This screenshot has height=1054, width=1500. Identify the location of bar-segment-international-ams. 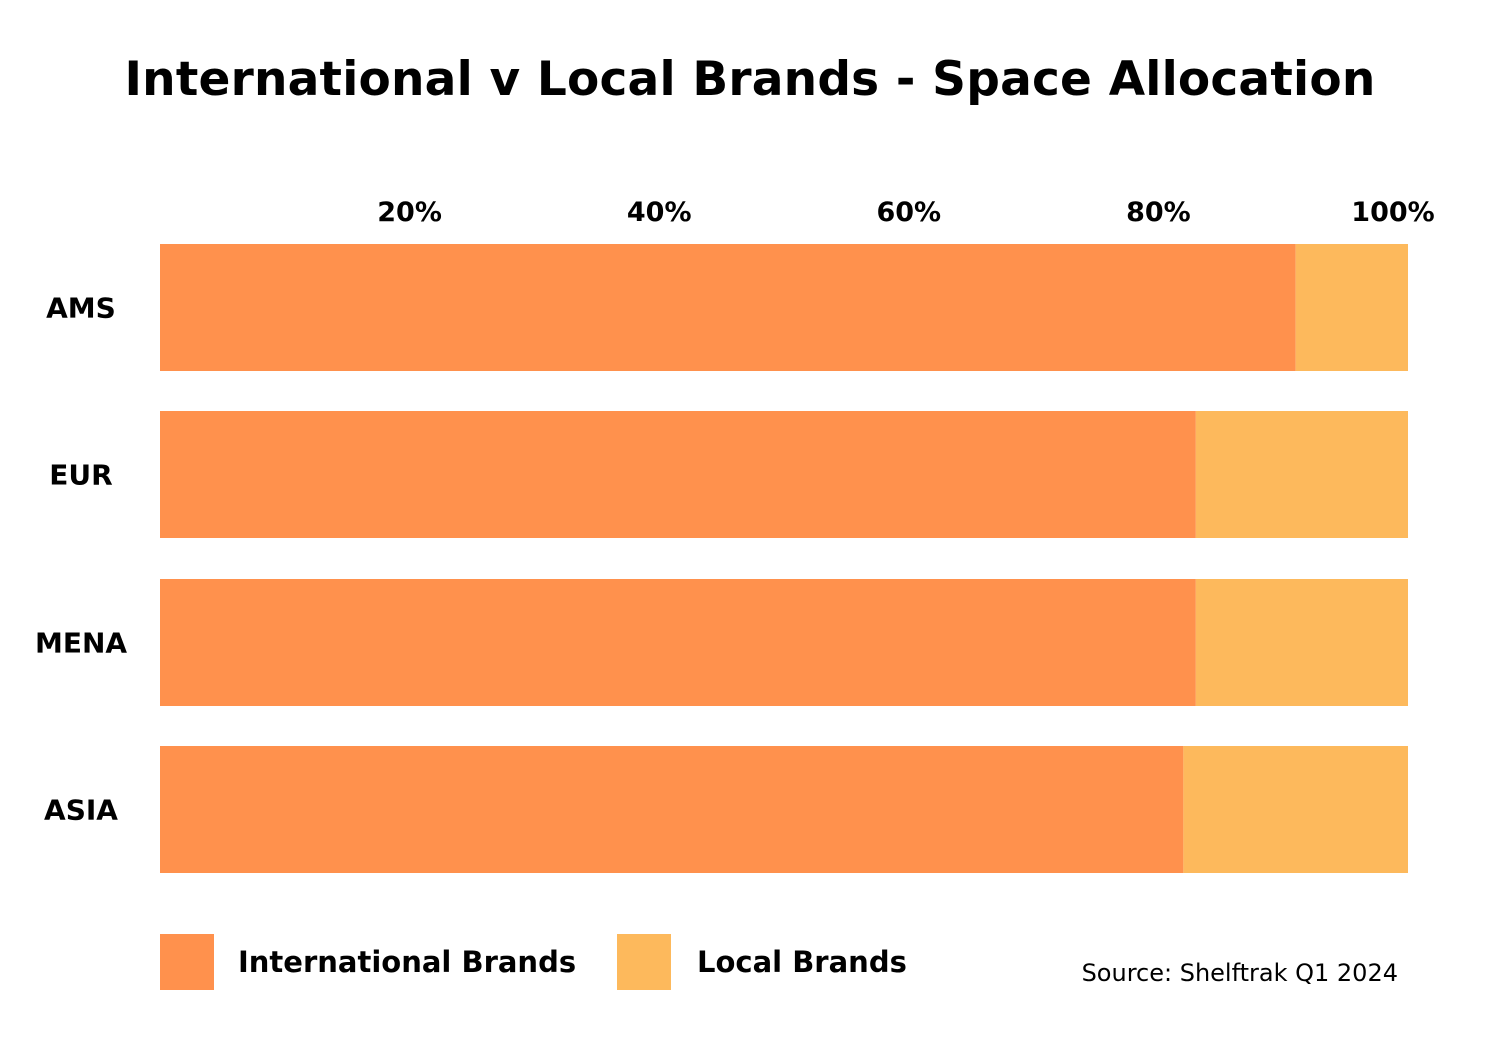
(728, 307).